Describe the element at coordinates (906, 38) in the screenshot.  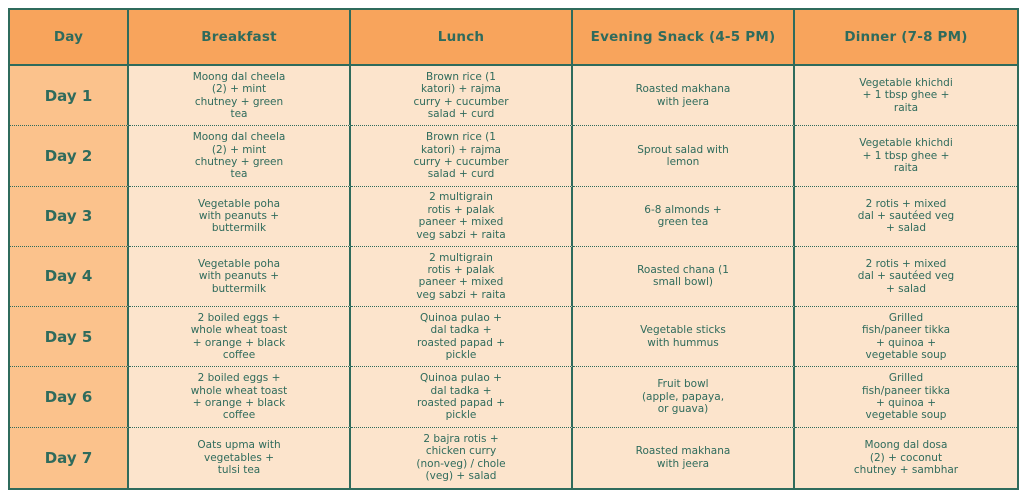
I see `column-header-dinner: Dinner (7-8 PM)` at that location.